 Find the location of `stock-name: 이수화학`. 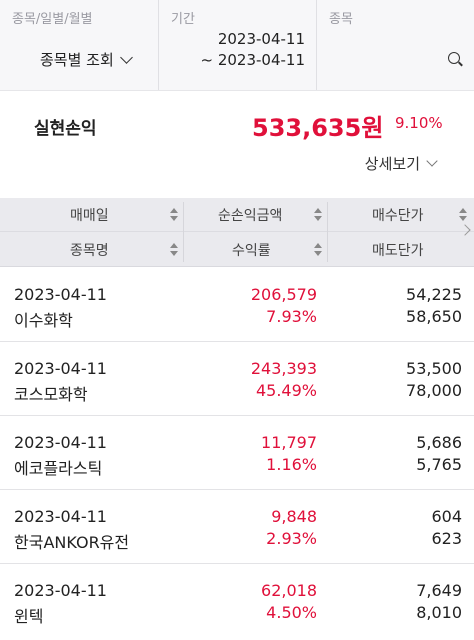

stock-name: 이수화학 is located at coordinates (43, 320).